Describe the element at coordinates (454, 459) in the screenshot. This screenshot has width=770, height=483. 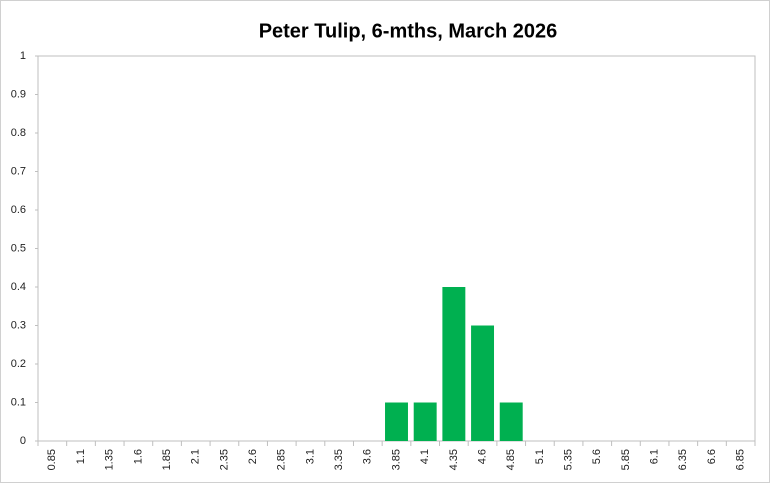
I see `x-tick-label: 4.35` at that location.